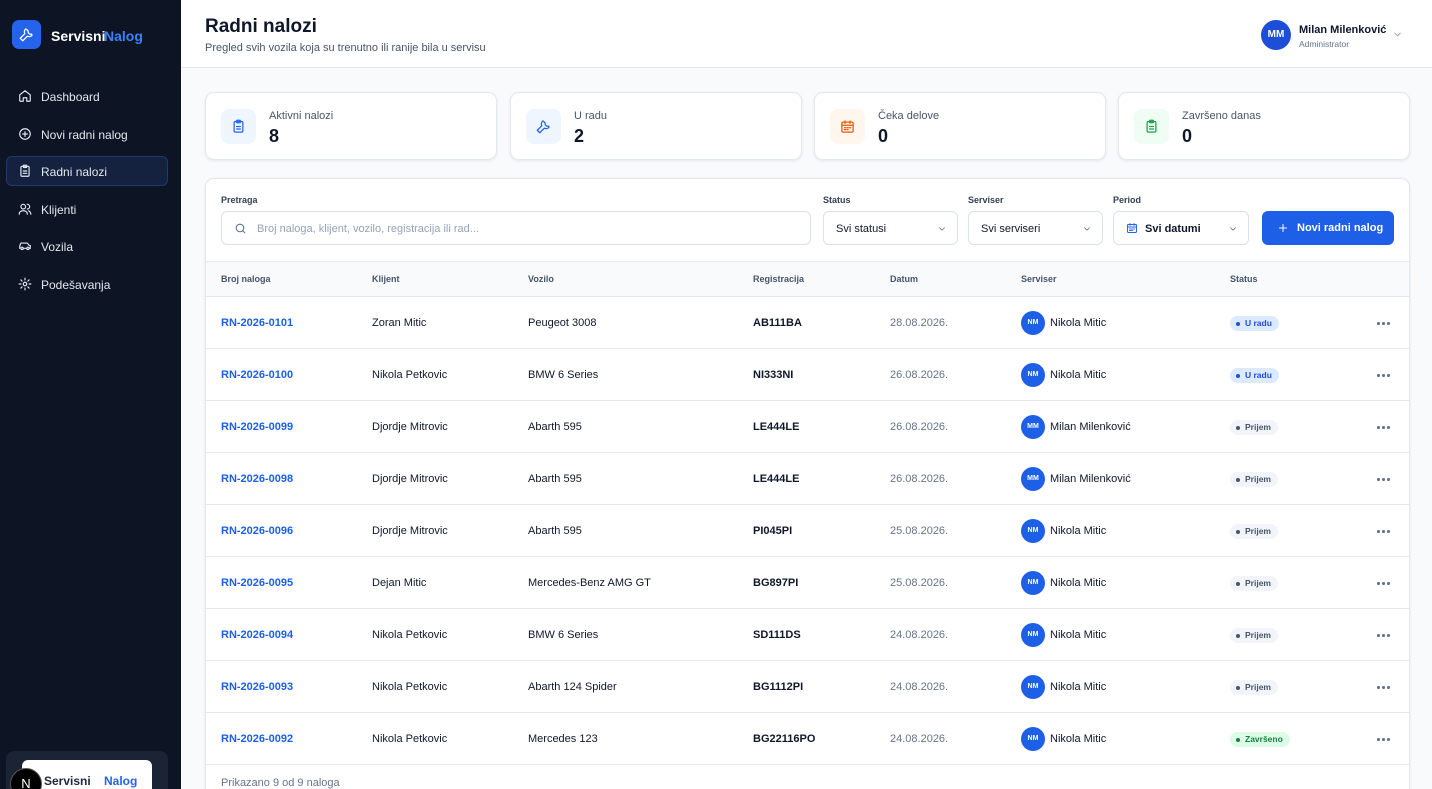  What do you see at coordinates (87, 246) in the screenshot?
I see `nav-item: Vozila` at bounding box center [87, 246].